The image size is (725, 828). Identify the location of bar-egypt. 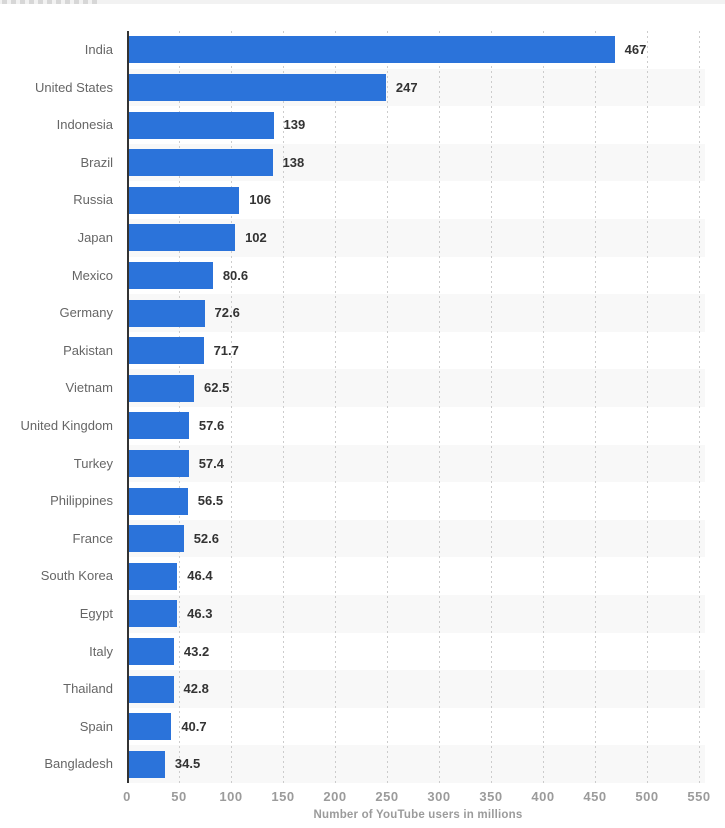
(153, 614).